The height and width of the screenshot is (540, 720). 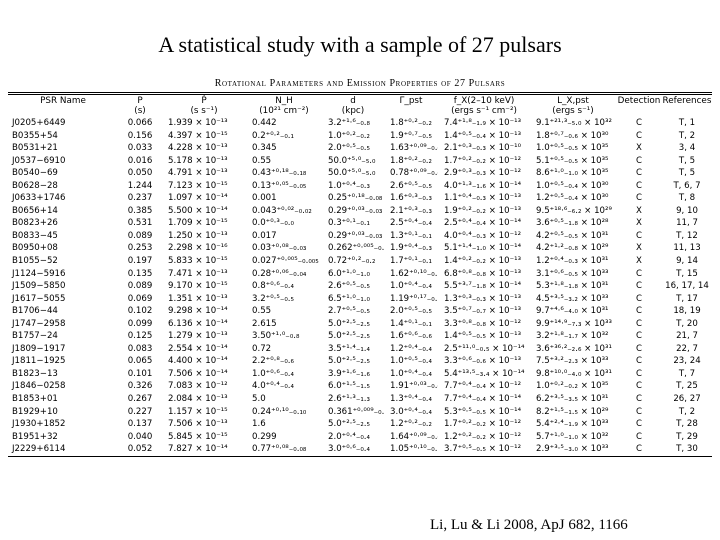 I want to click on cell-pdot: 7.083 × 10⁻¹², so click(x=198, y=386).